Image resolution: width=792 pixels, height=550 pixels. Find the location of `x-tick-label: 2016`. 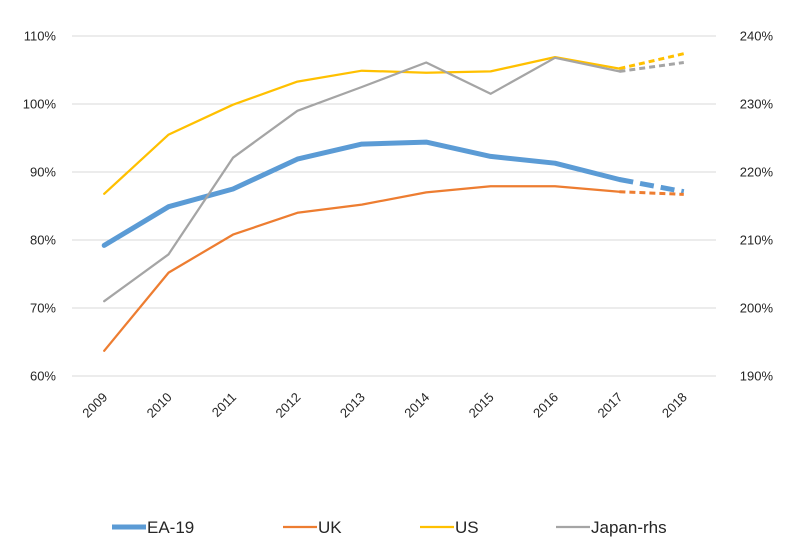

x-tick-label: 2016 is located at coordinates (545, 405).